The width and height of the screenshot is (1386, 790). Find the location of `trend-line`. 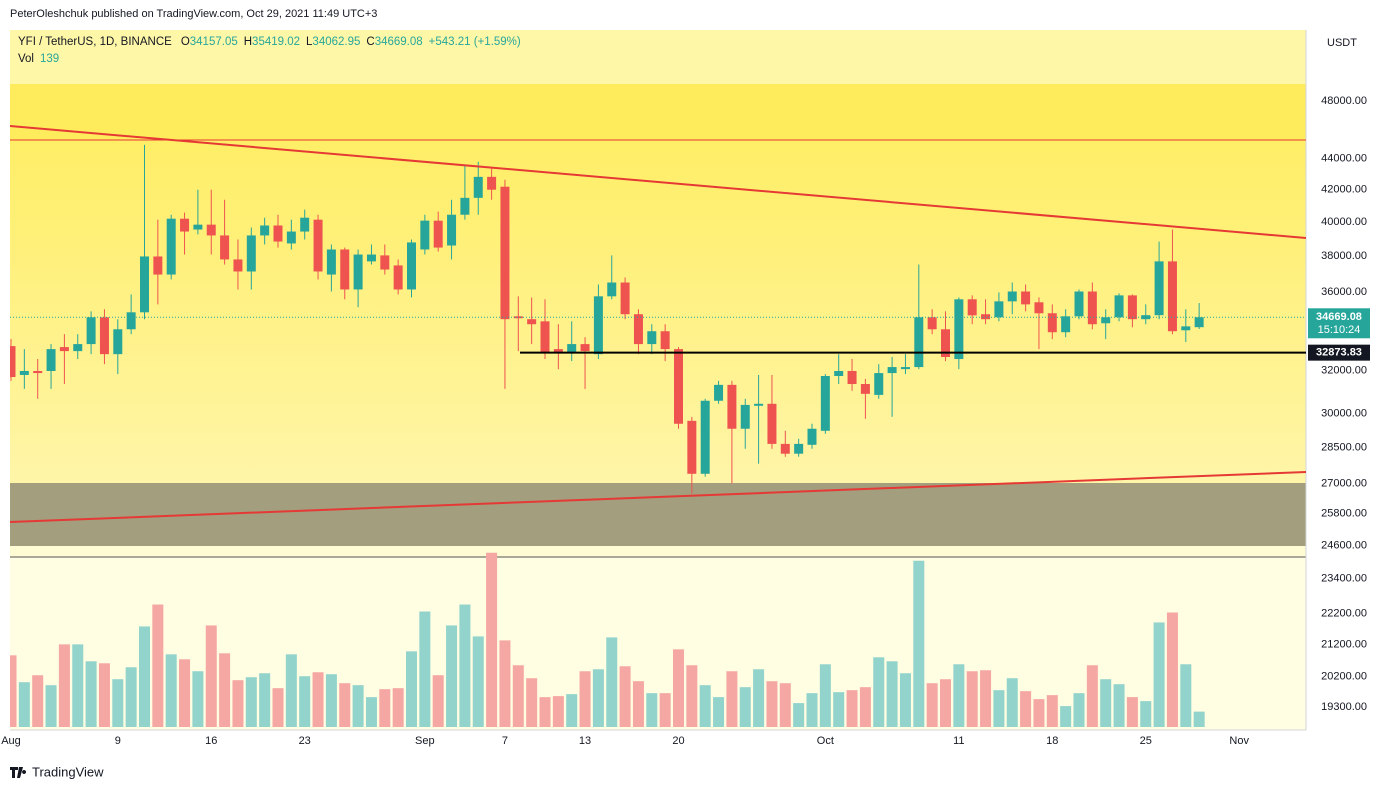

trend-line is located at coordinates (658, 497).